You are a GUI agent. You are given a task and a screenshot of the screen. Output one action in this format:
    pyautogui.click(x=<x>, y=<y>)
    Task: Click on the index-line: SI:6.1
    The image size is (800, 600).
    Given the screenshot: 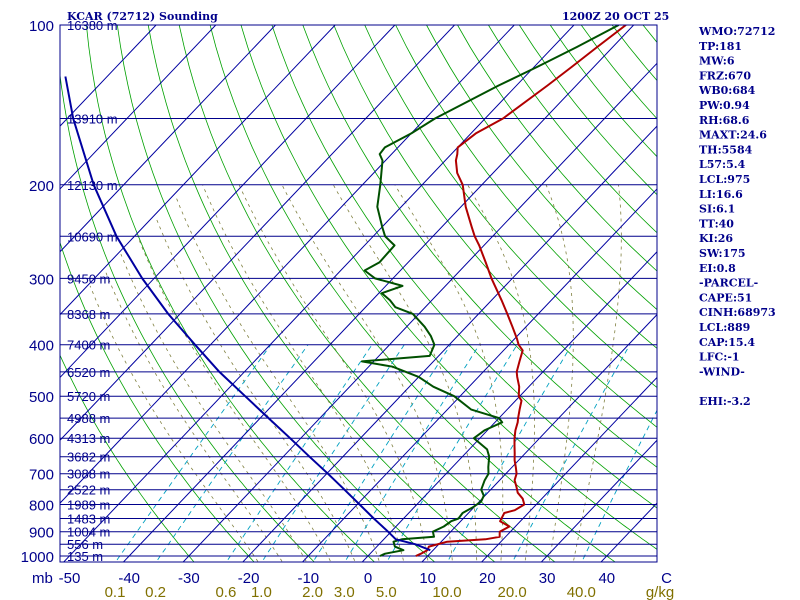 What is the action you would take?
    pyautogui.click(x=717, y=209)
    